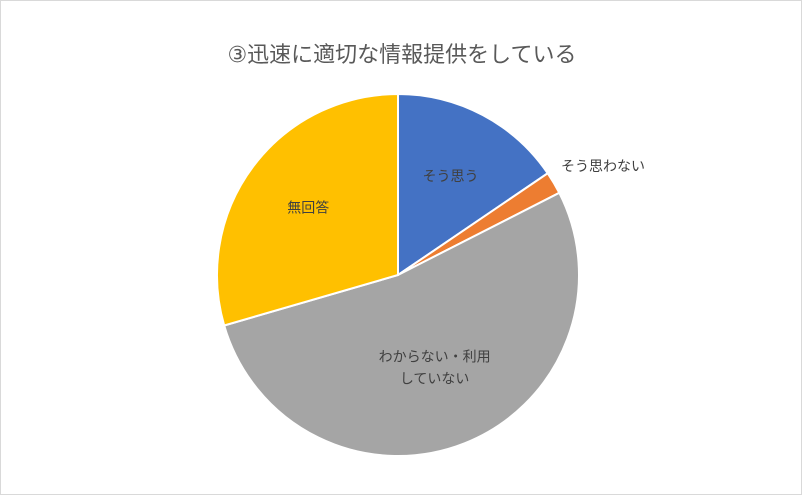 This screenshot has height=495, width=802. Describe the element at coordinates (451, 177) in the screenshot. I see `slice-label: そう思う` at that location.